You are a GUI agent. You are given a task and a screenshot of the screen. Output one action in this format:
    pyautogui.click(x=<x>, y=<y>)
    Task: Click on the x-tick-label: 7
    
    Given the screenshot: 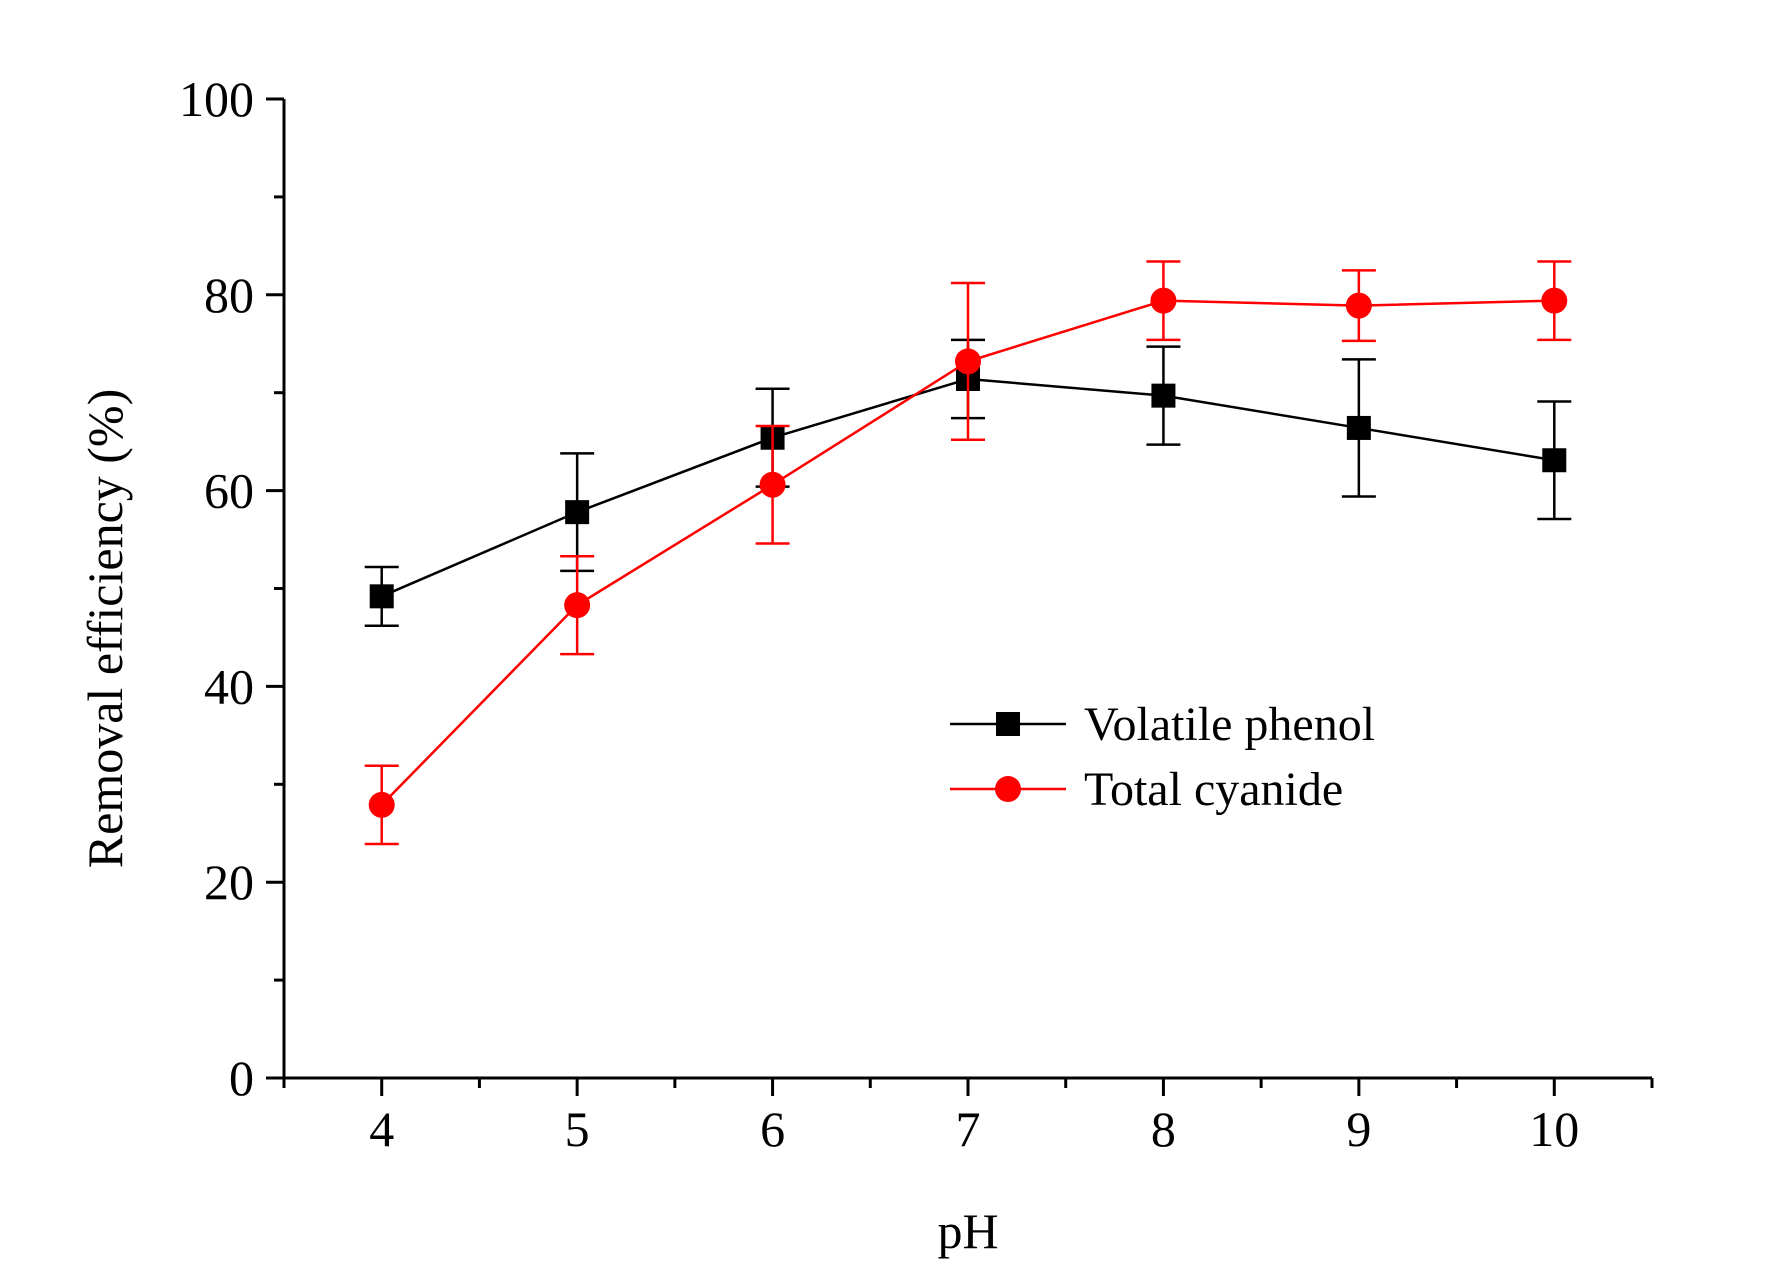 What is the action you would take?
    pyautogui.click(x=968, y=1129)
    